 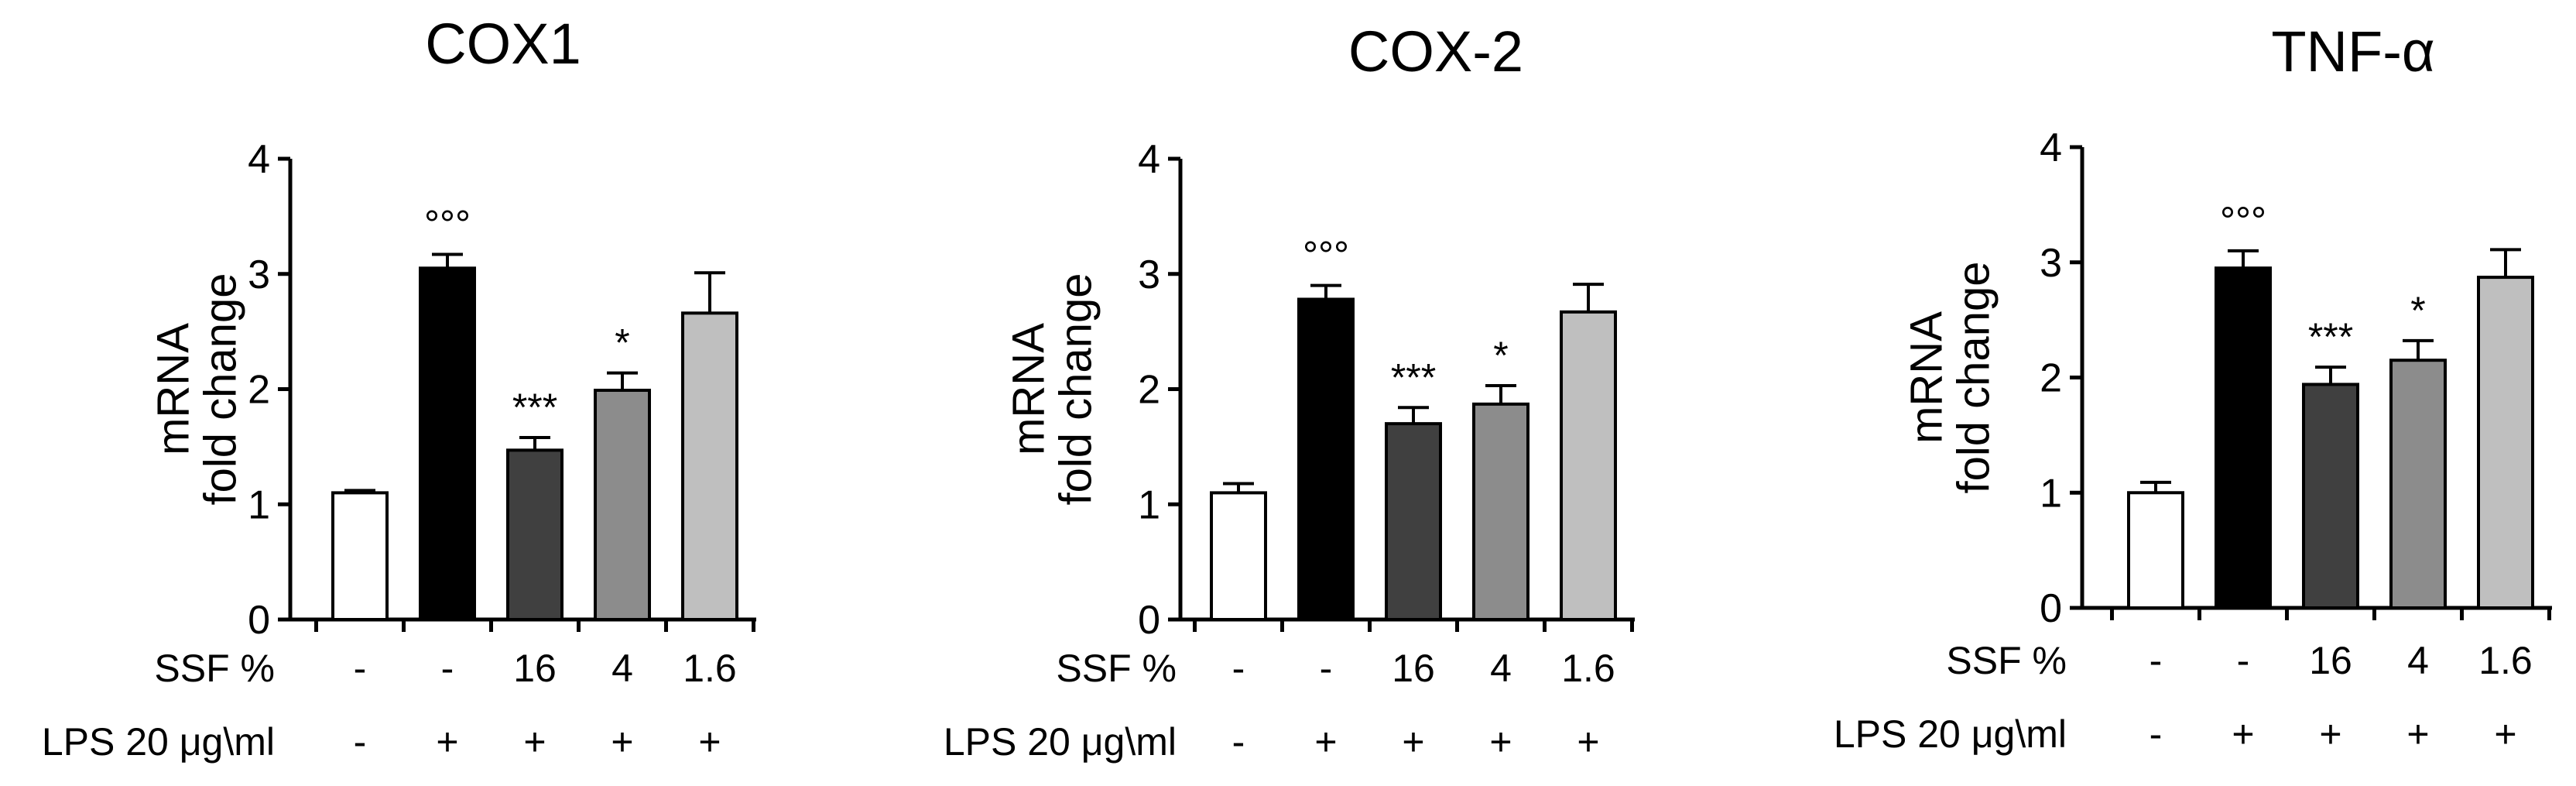 I want to click on chart-title: TNF-α, so click(x=2352, y=52).